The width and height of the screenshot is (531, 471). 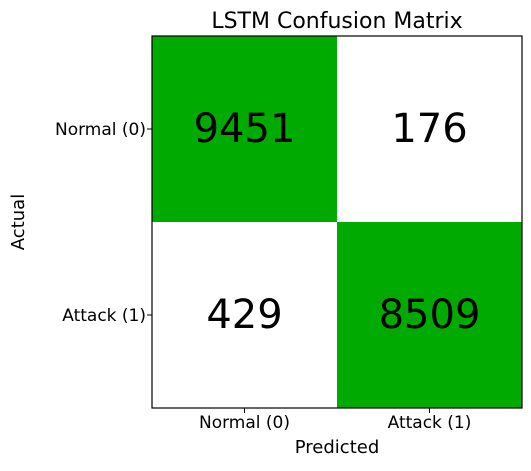 I want to click on heatmap-cell-r0-c0, so click(x=244, y=129).